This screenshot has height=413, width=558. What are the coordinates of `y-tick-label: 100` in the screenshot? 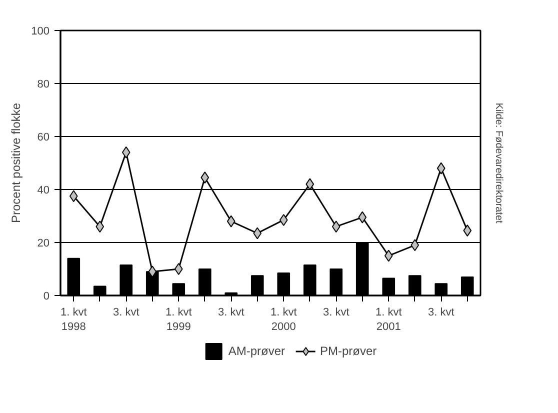 It's located at (40, 32).